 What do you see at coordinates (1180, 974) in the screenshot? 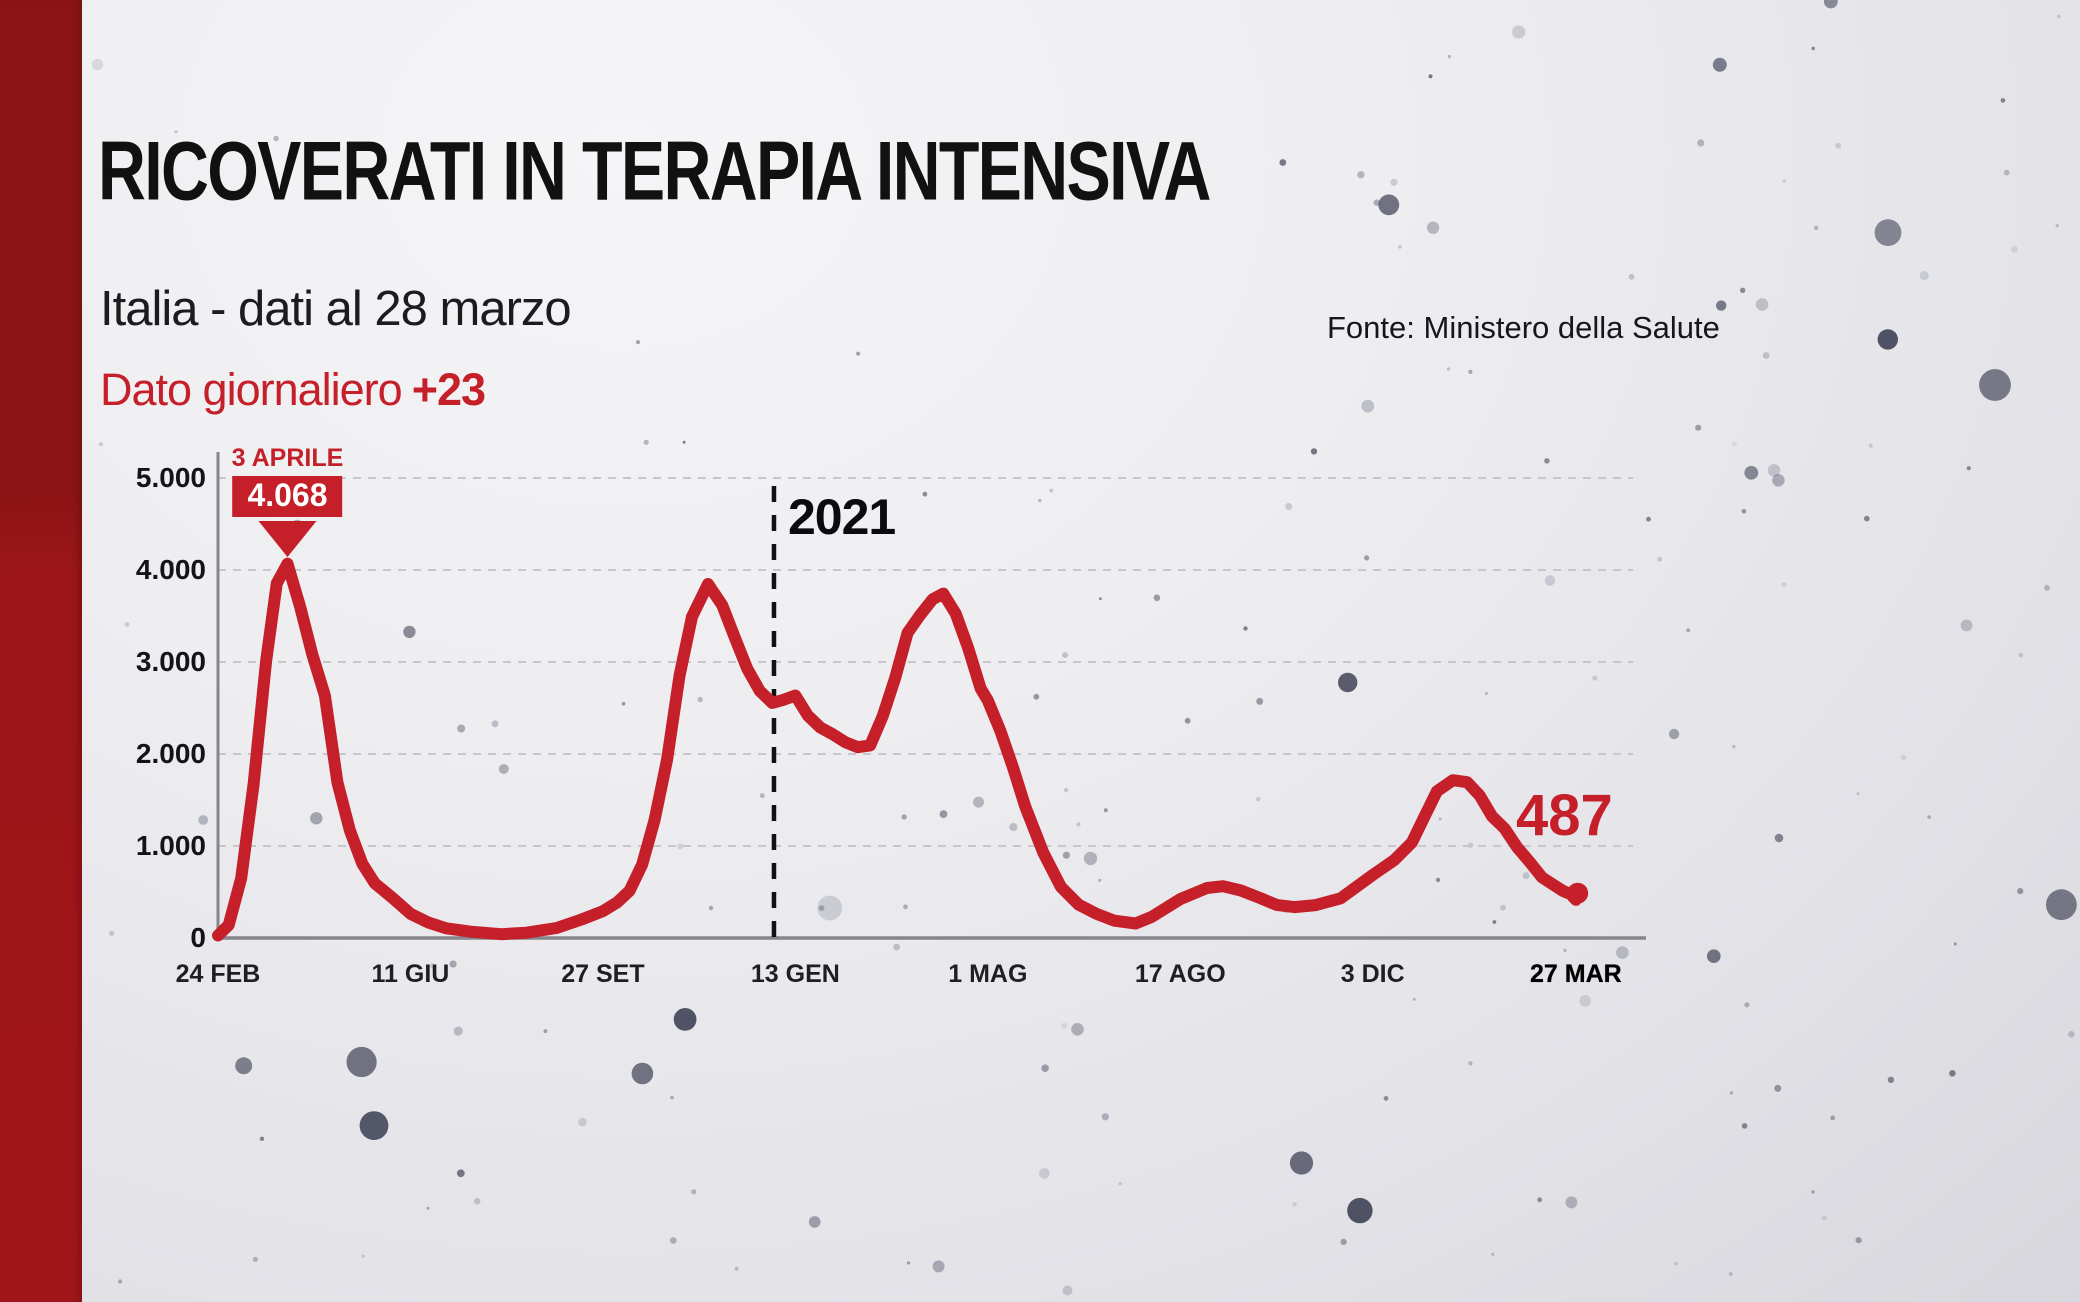
I see `x-tick-label: 17 AGO` at bounding box center [1180, 974].